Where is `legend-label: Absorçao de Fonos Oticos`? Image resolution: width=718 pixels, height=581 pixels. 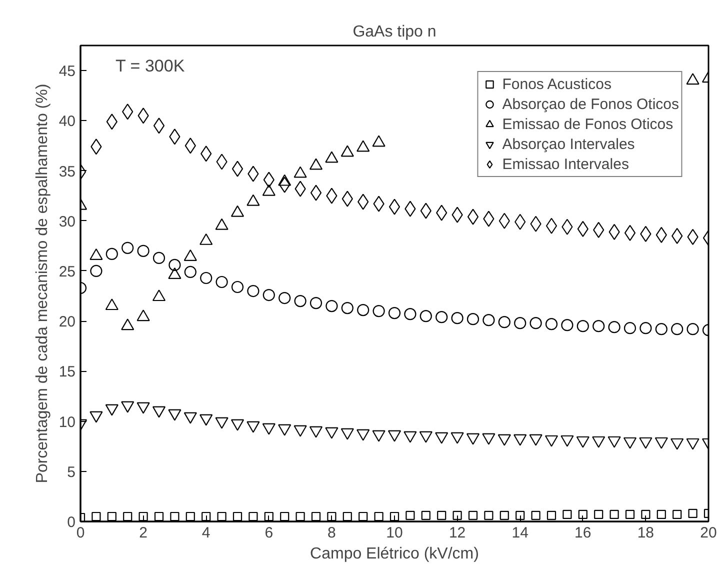
legend-label: Absorçao de Fonos Oticos is located at coordinates (590, 104).